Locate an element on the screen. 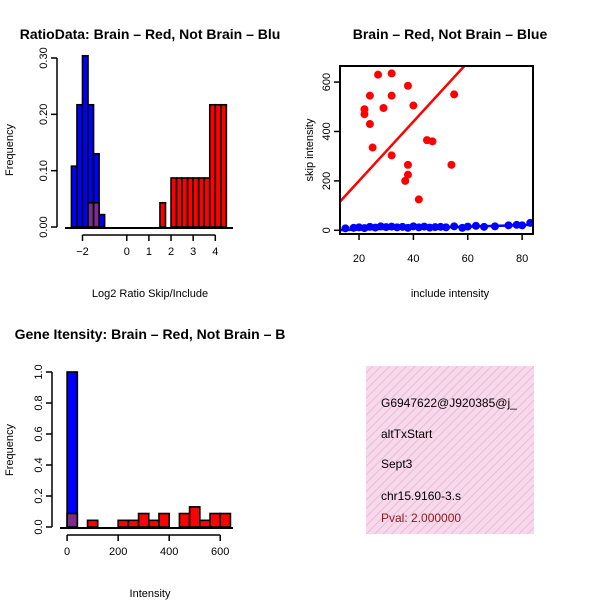 The image size is (600, 600). gene-intensity-histogram-xlabel: Intensity is located at coordinates (150, 594).